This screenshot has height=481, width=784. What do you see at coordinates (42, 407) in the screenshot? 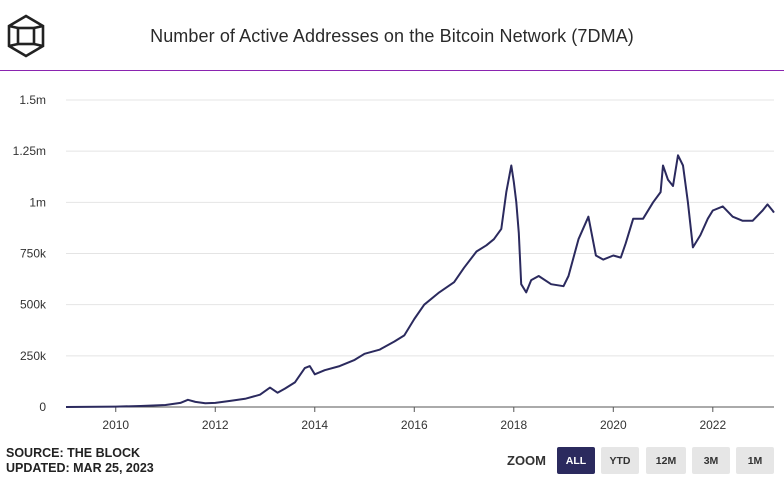
I see `y-tick-label: 0` at bounding box center [42, 407].